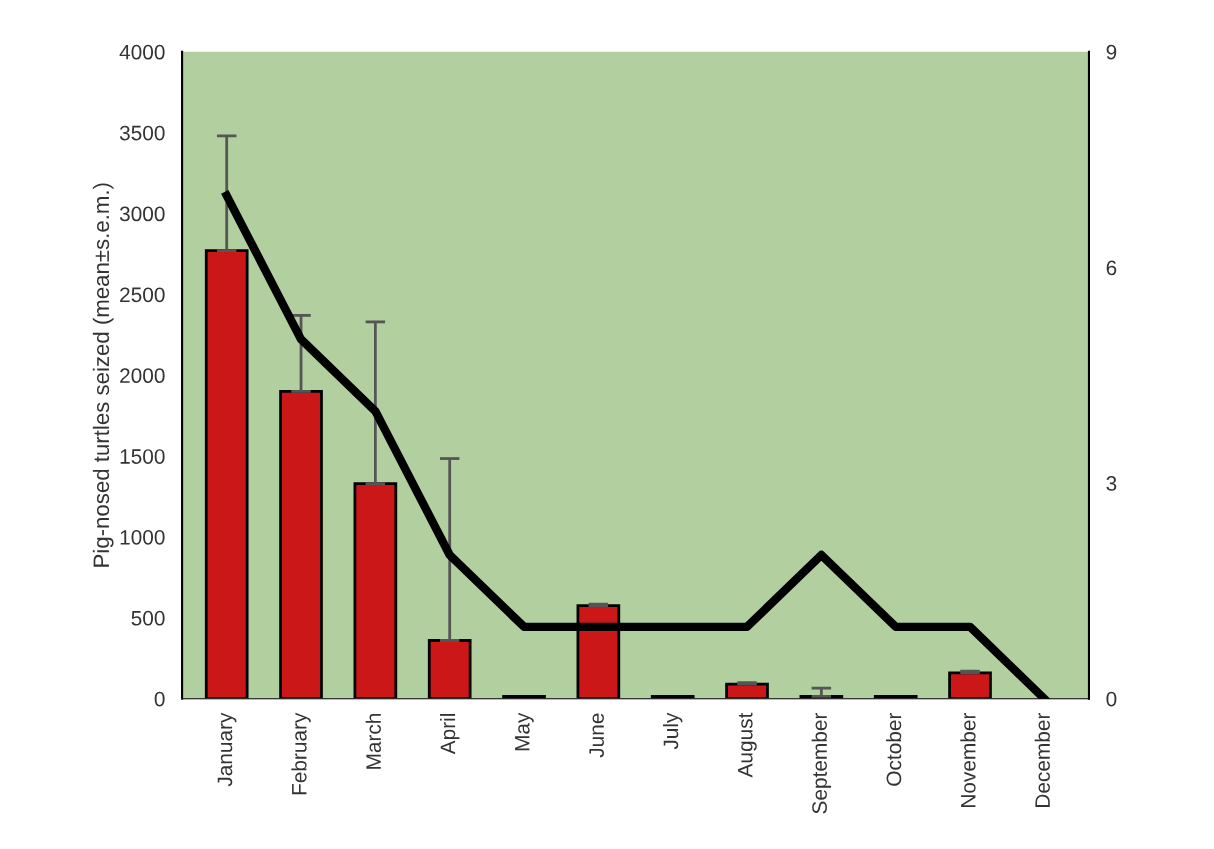 The height and width of the screenshot is (849, 1214). What do you see at coordinates (968, 759) in the screenshot?
I see `x-tick-label: November` at bounding box center [968, 759].